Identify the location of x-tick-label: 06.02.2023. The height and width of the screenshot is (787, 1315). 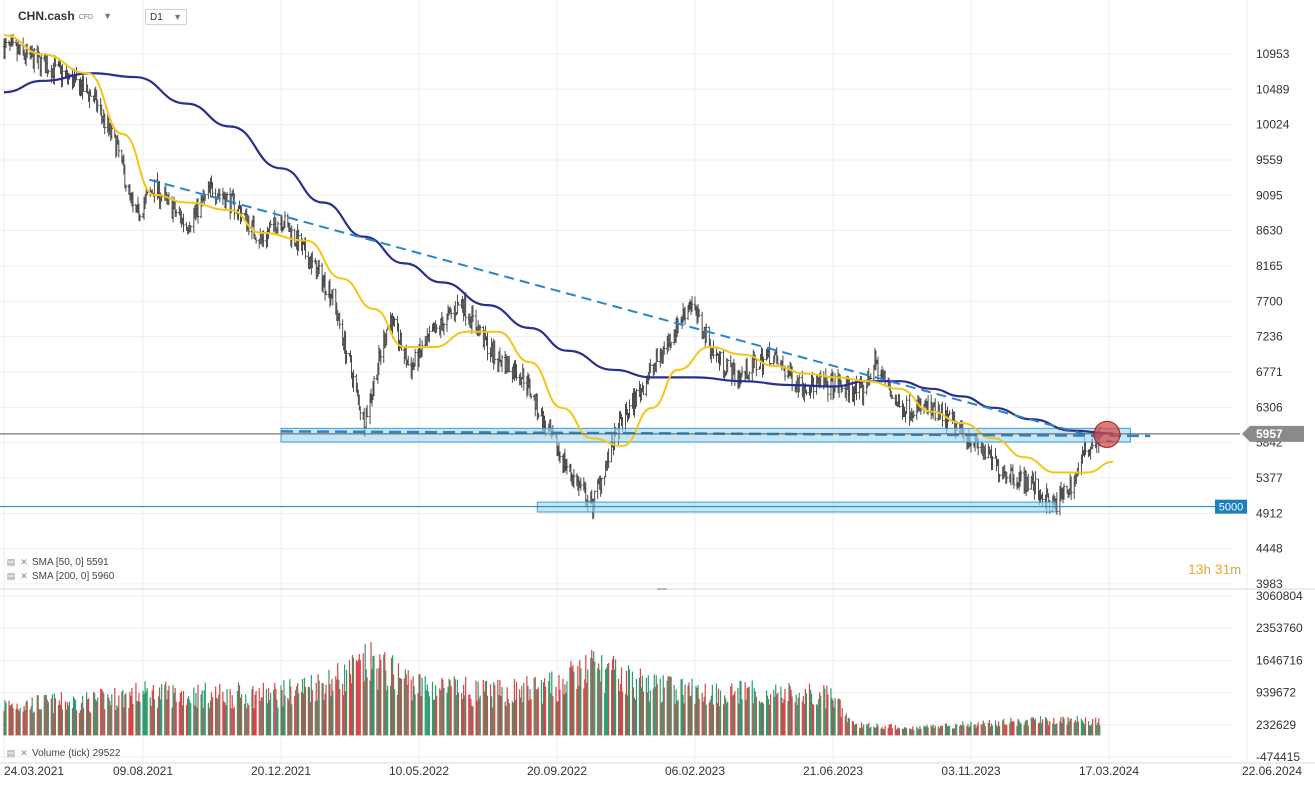
(695, 771).